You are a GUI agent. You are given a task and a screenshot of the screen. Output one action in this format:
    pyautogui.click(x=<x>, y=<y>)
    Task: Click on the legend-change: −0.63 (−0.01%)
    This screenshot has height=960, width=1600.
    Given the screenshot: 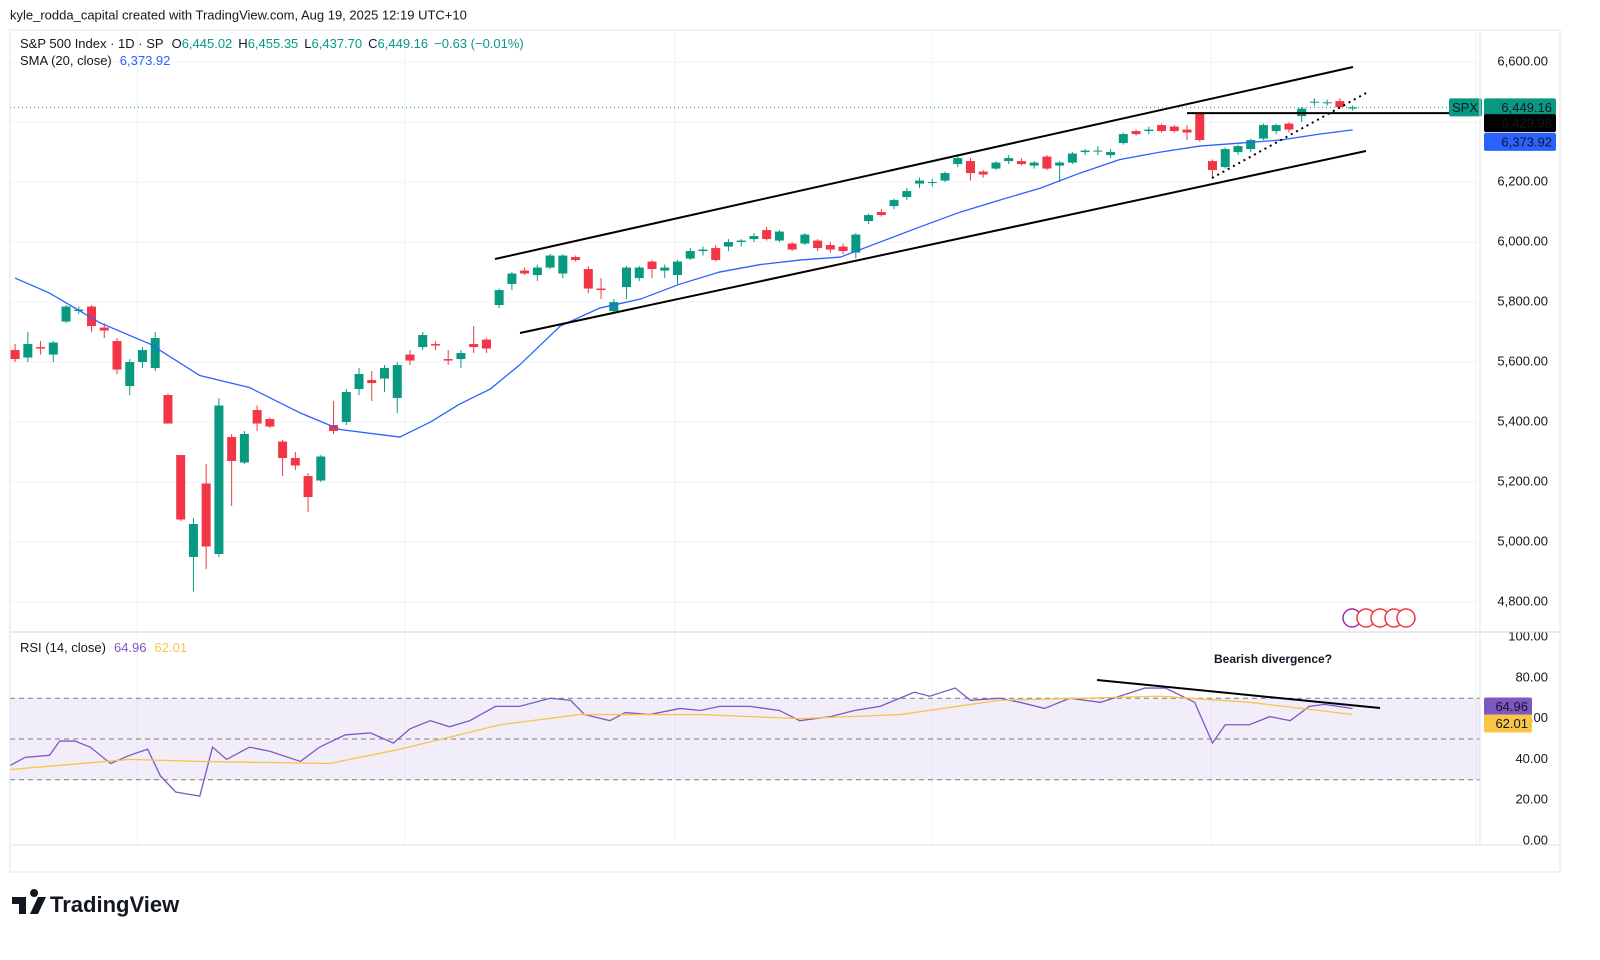 What is the action you would take?
    pyautogui.click(x=479, y=43)
    